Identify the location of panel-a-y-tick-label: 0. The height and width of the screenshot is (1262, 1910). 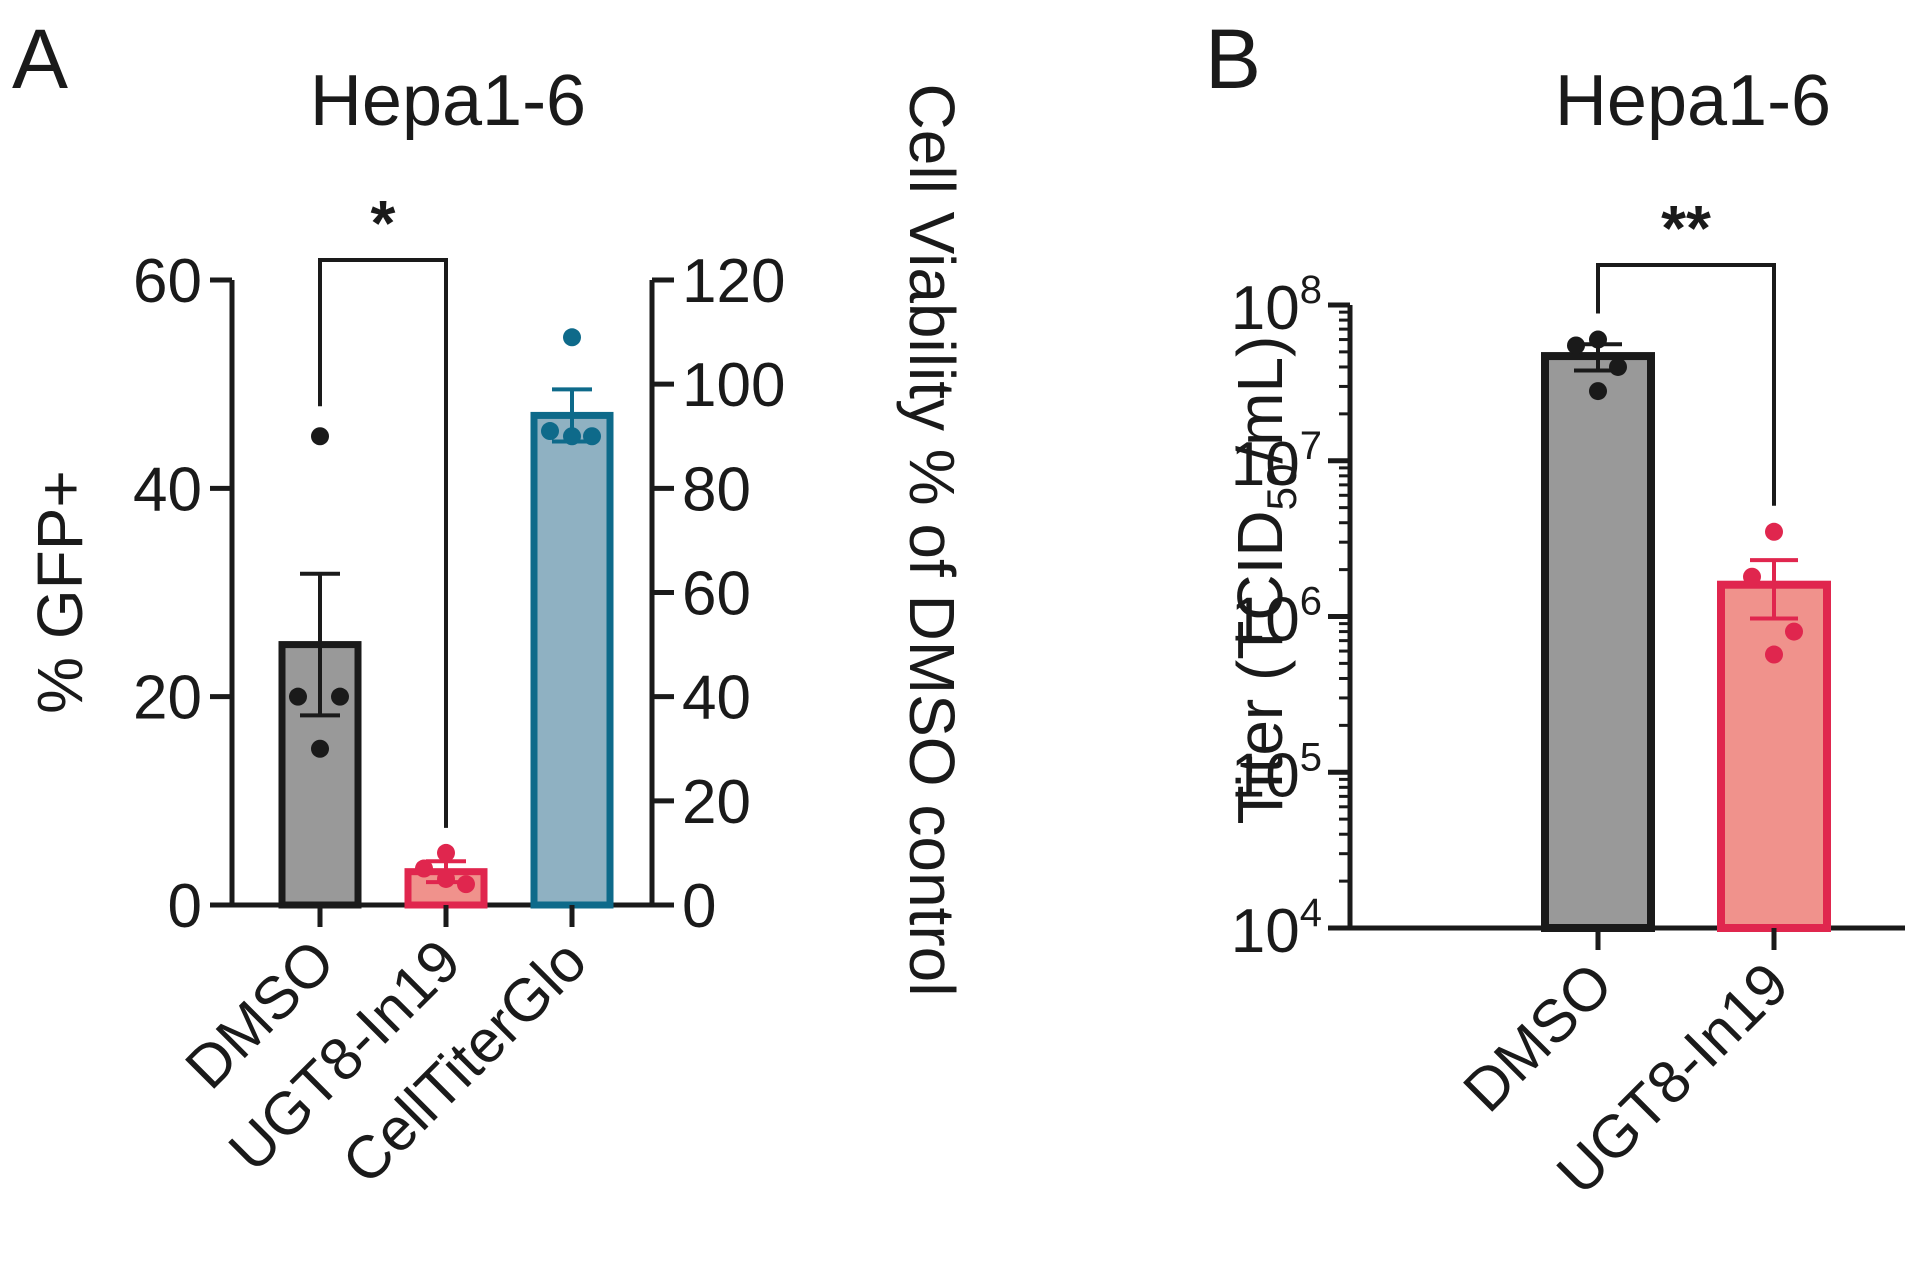
(185, 906).